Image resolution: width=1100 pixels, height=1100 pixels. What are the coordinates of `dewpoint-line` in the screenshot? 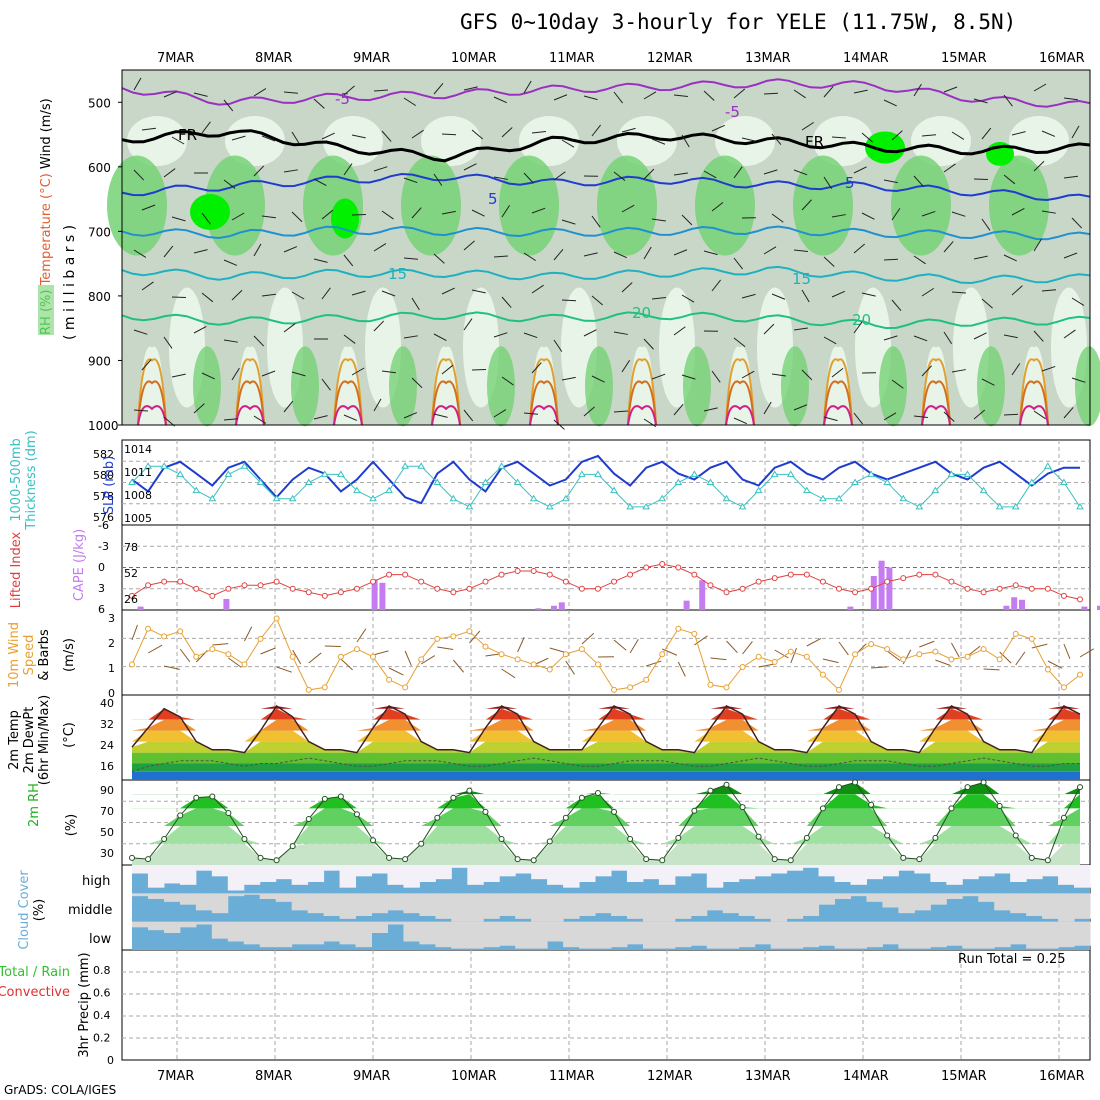 It's located at (605, 765).